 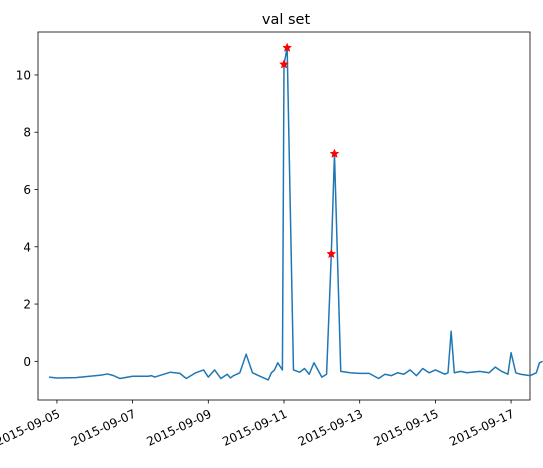 I want to click on y-tick-label: 10, so click(x=23, y=75).